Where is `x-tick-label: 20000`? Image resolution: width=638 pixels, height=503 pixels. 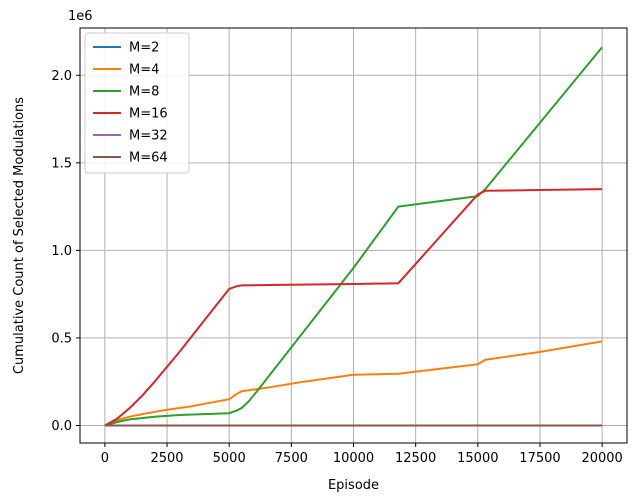 x-tick-label: 20000 is located at coordinates (601, 458).